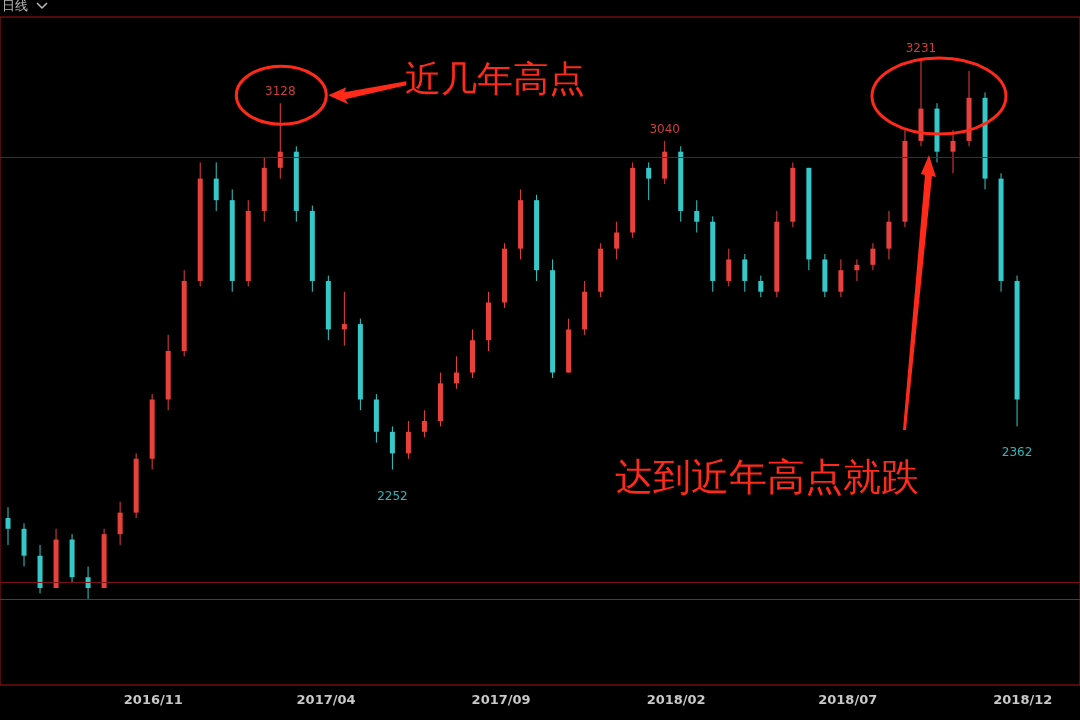 The image size is (1080, 720). What do you see at coordinates (848, 699) in the screenshot?
I see `x-tick-label: 2018/07` at bounding box center [848, 699].